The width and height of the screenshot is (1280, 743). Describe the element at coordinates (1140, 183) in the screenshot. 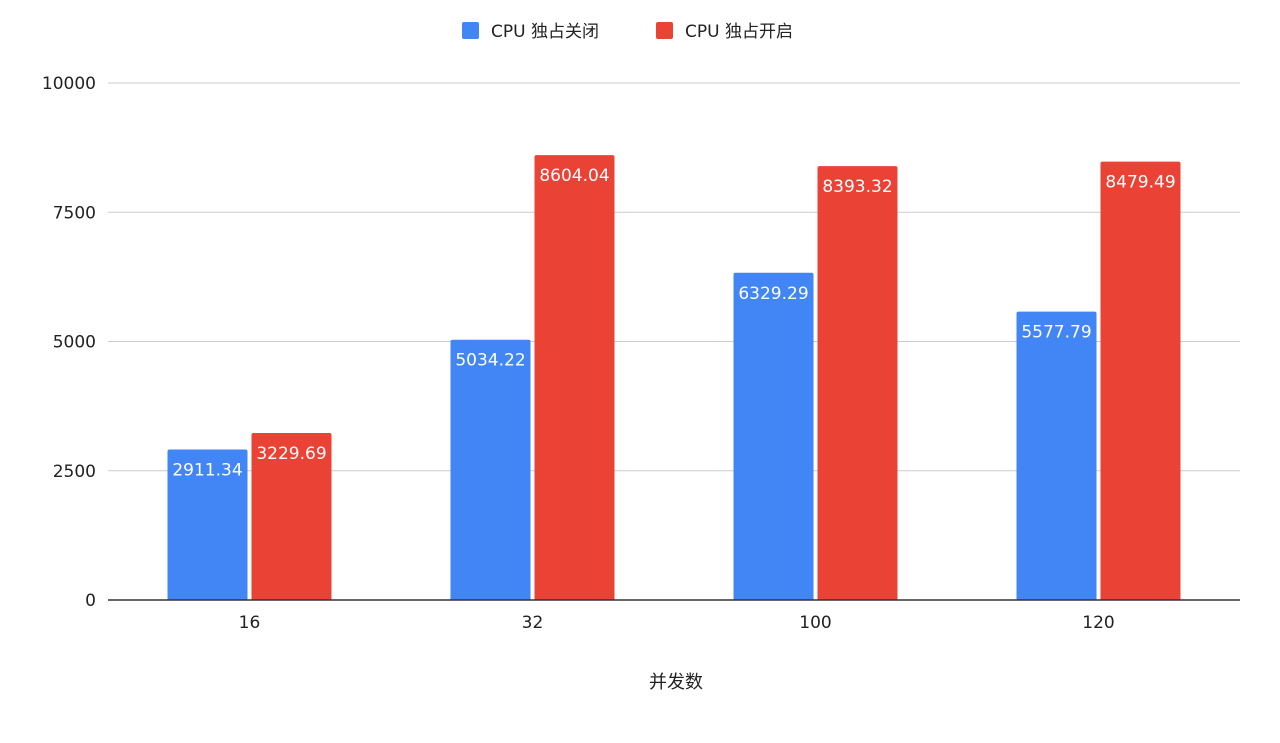

I see `bar-value-label: 8479.49` at that location.